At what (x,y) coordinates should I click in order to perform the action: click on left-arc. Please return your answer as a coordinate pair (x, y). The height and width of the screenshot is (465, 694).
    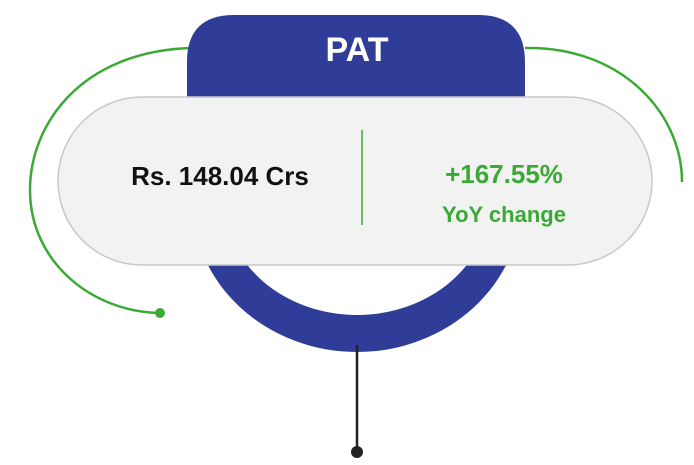
    Looking at the image, I should click on (109, 180).